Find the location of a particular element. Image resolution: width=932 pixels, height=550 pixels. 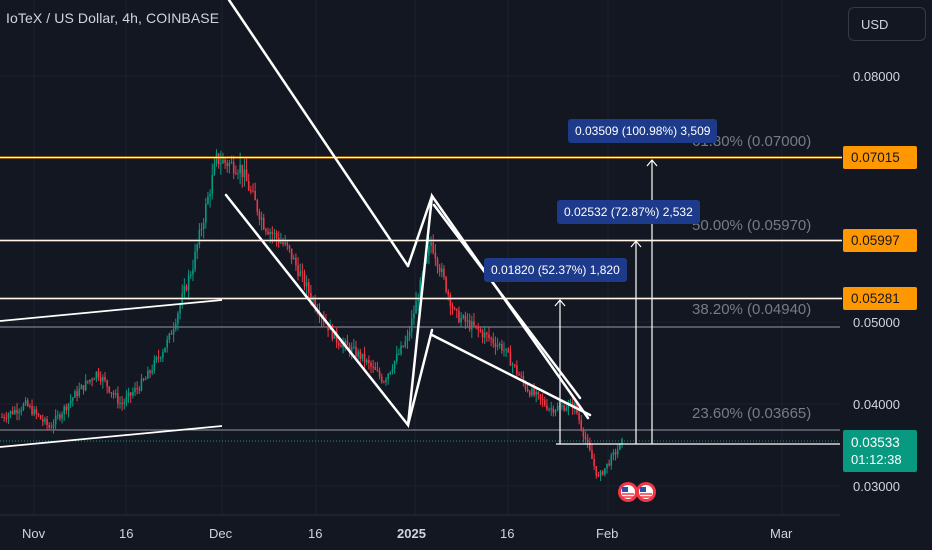

price-axis: 0.08000 0.05000 0.04000 0.03000 is located at coordinates (876, 281).